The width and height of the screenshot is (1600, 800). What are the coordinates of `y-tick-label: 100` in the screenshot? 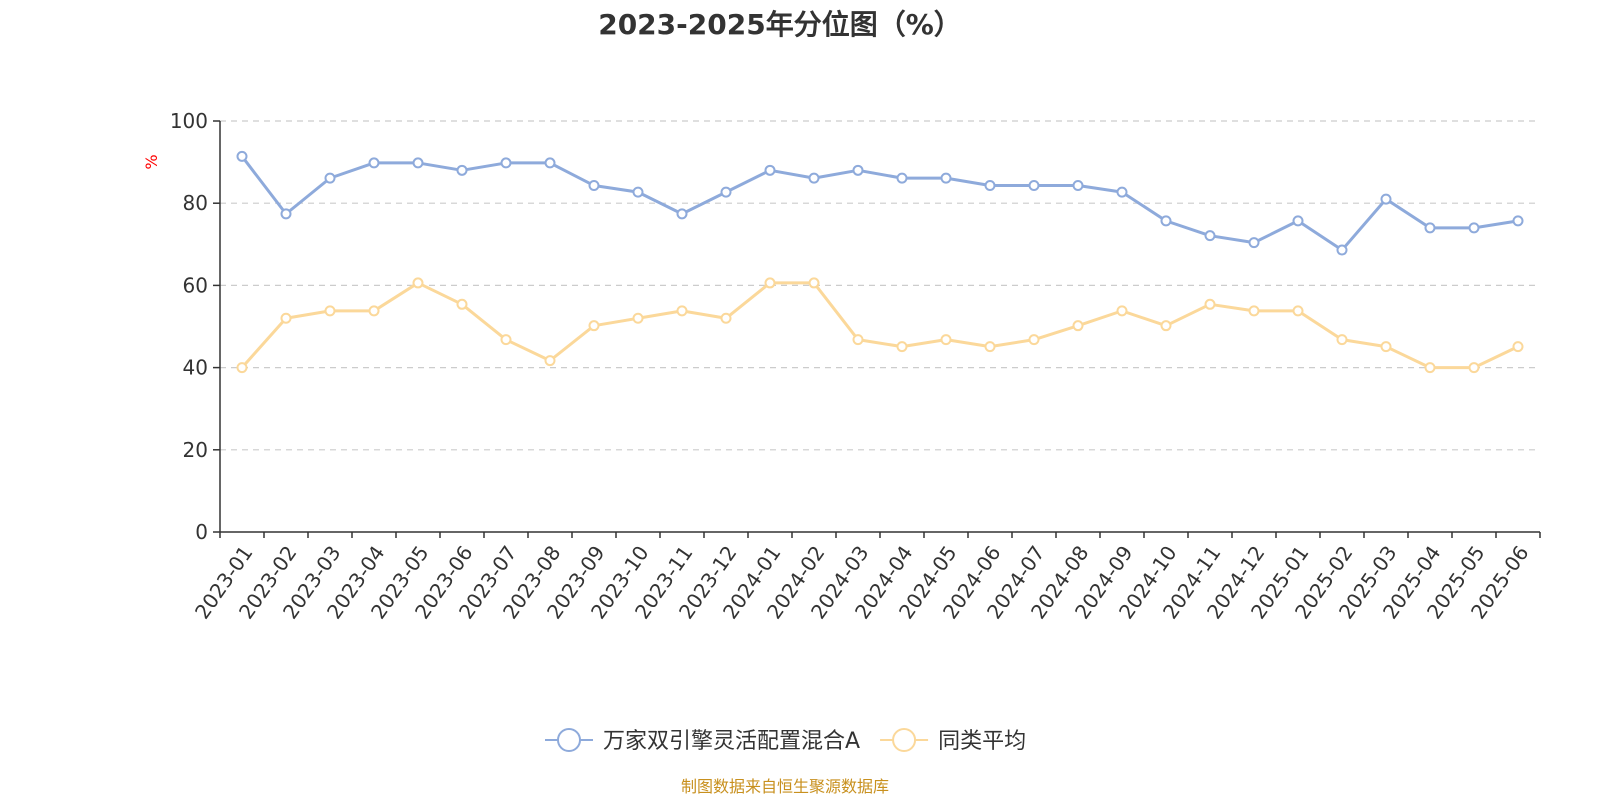 It's located at (189, 121).